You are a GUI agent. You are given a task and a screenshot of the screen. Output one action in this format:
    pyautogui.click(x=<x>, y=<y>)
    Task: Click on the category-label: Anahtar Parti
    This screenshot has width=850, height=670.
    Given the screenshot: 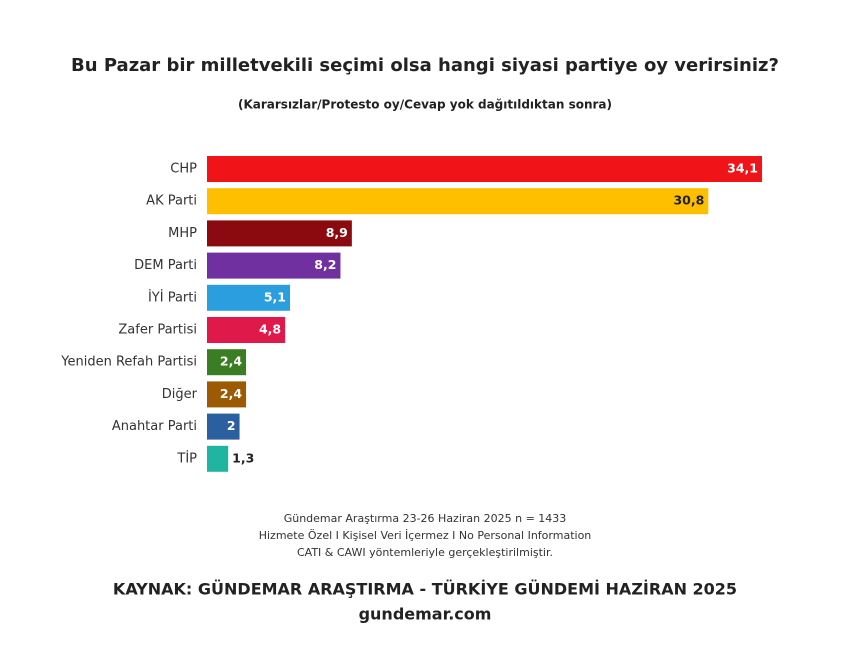 What is the action you would take?
    pyautogui.click(x=154, y=426)
    